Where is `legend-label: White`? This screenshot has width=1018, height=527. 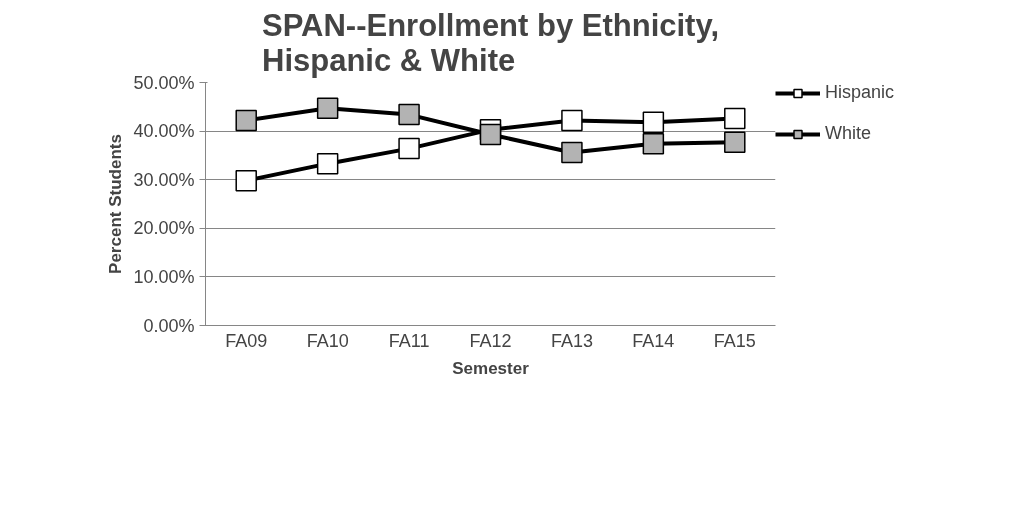 legend-label: White is located at coordinates (848, 133).